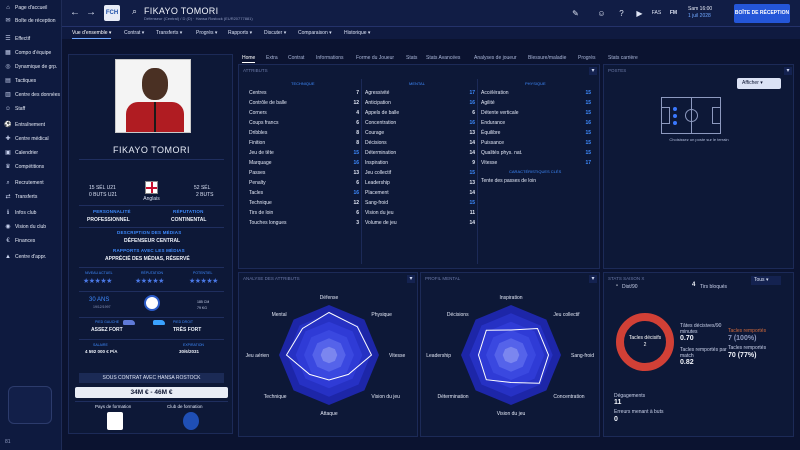  Describe the element at coordinates (258, 356) in the screenshot. I see `radar-label: Jeu aérien` at that location.